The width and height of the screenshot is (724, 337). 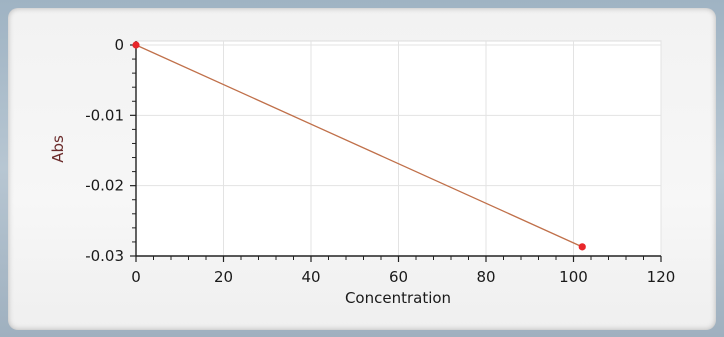 What do you see at coordinates (310, 277) in the screenshot?
I see `x-tick-label: 40` at bounding box center [310, 277].